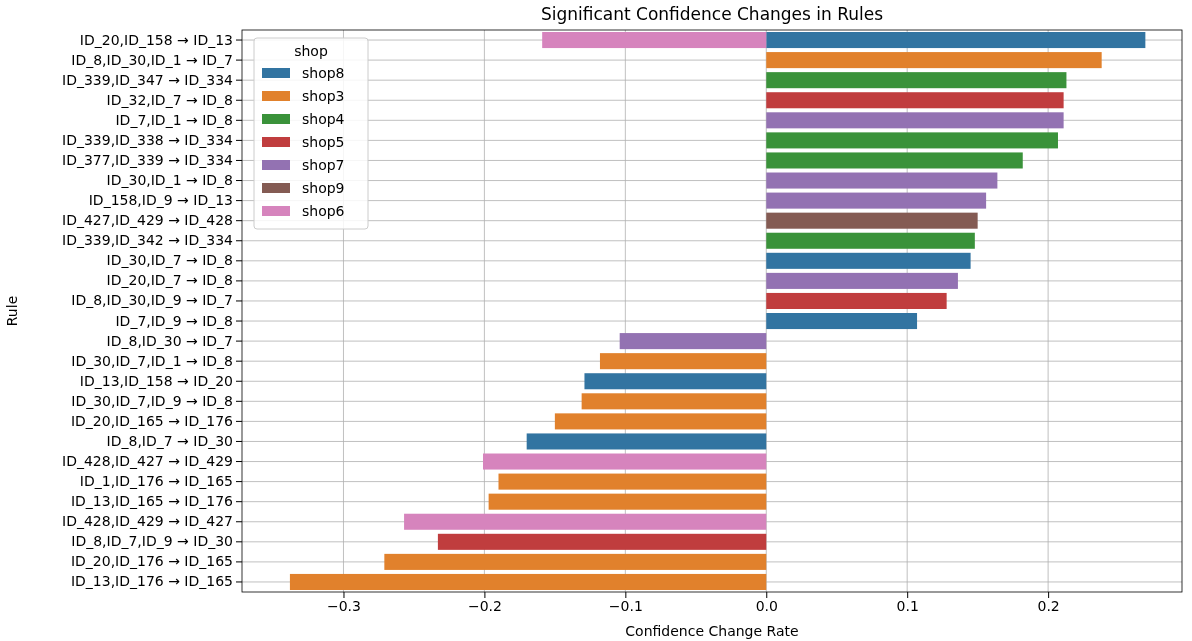 Image resolution: width=1192 pixels, height=641 pixels. Describe the element at coordinates (160, 200) in the screenshot. I see `y-tick-label: ID_158,ID_9 → ID_13` at that location.